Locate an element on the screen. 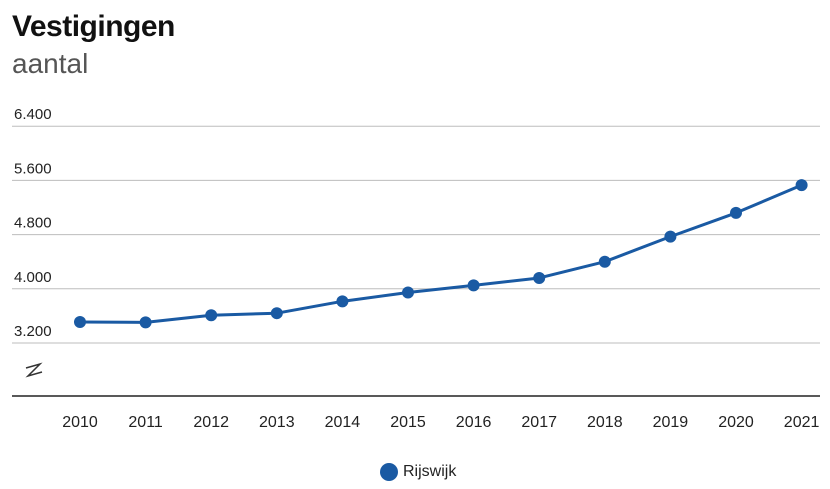  y-tick-label: 3.200 is located at coordinates (33, 331).